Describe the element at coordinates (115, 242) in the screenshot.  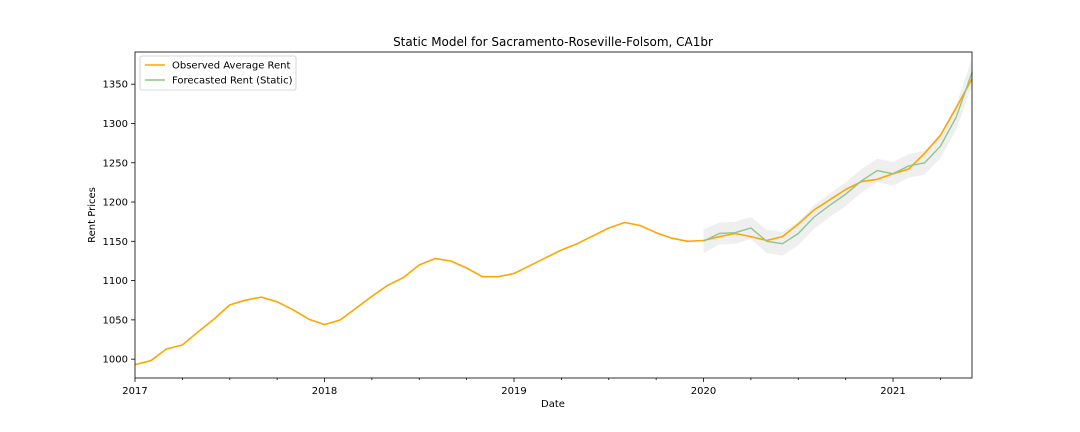
I see `y-tick-label: 1150` at that location.